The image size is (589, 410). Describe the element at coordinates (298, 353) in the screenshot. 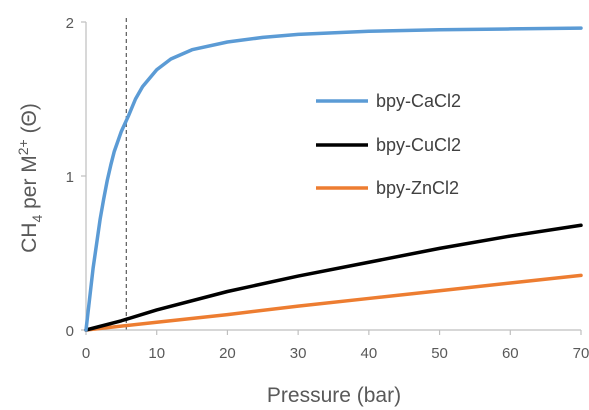

I see `x-tick-label: 30` at that location.